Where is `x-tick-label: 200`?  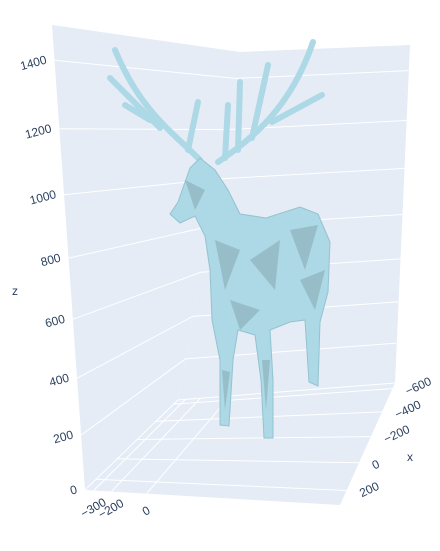 x-tick-label: 200 is located at coordinates (369, 489).